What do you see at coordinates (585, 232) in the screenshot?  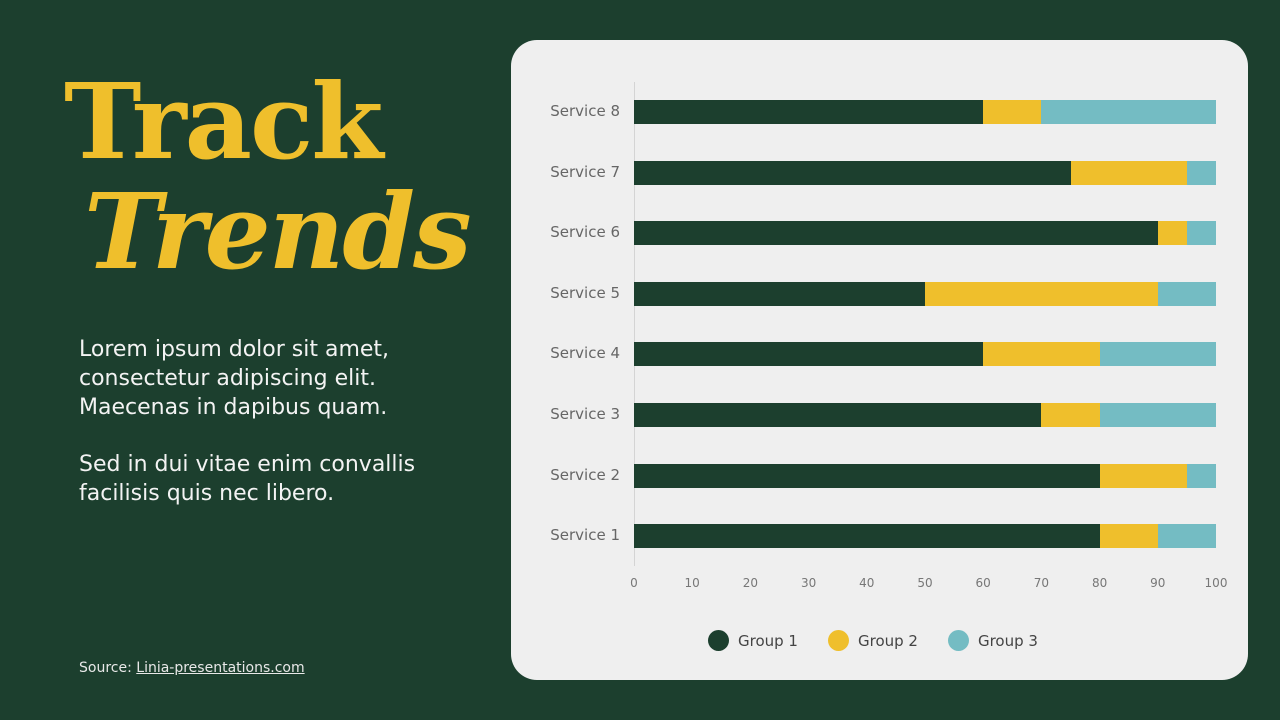 I see `category-label: Service 6` at bounding box center [585, 232].